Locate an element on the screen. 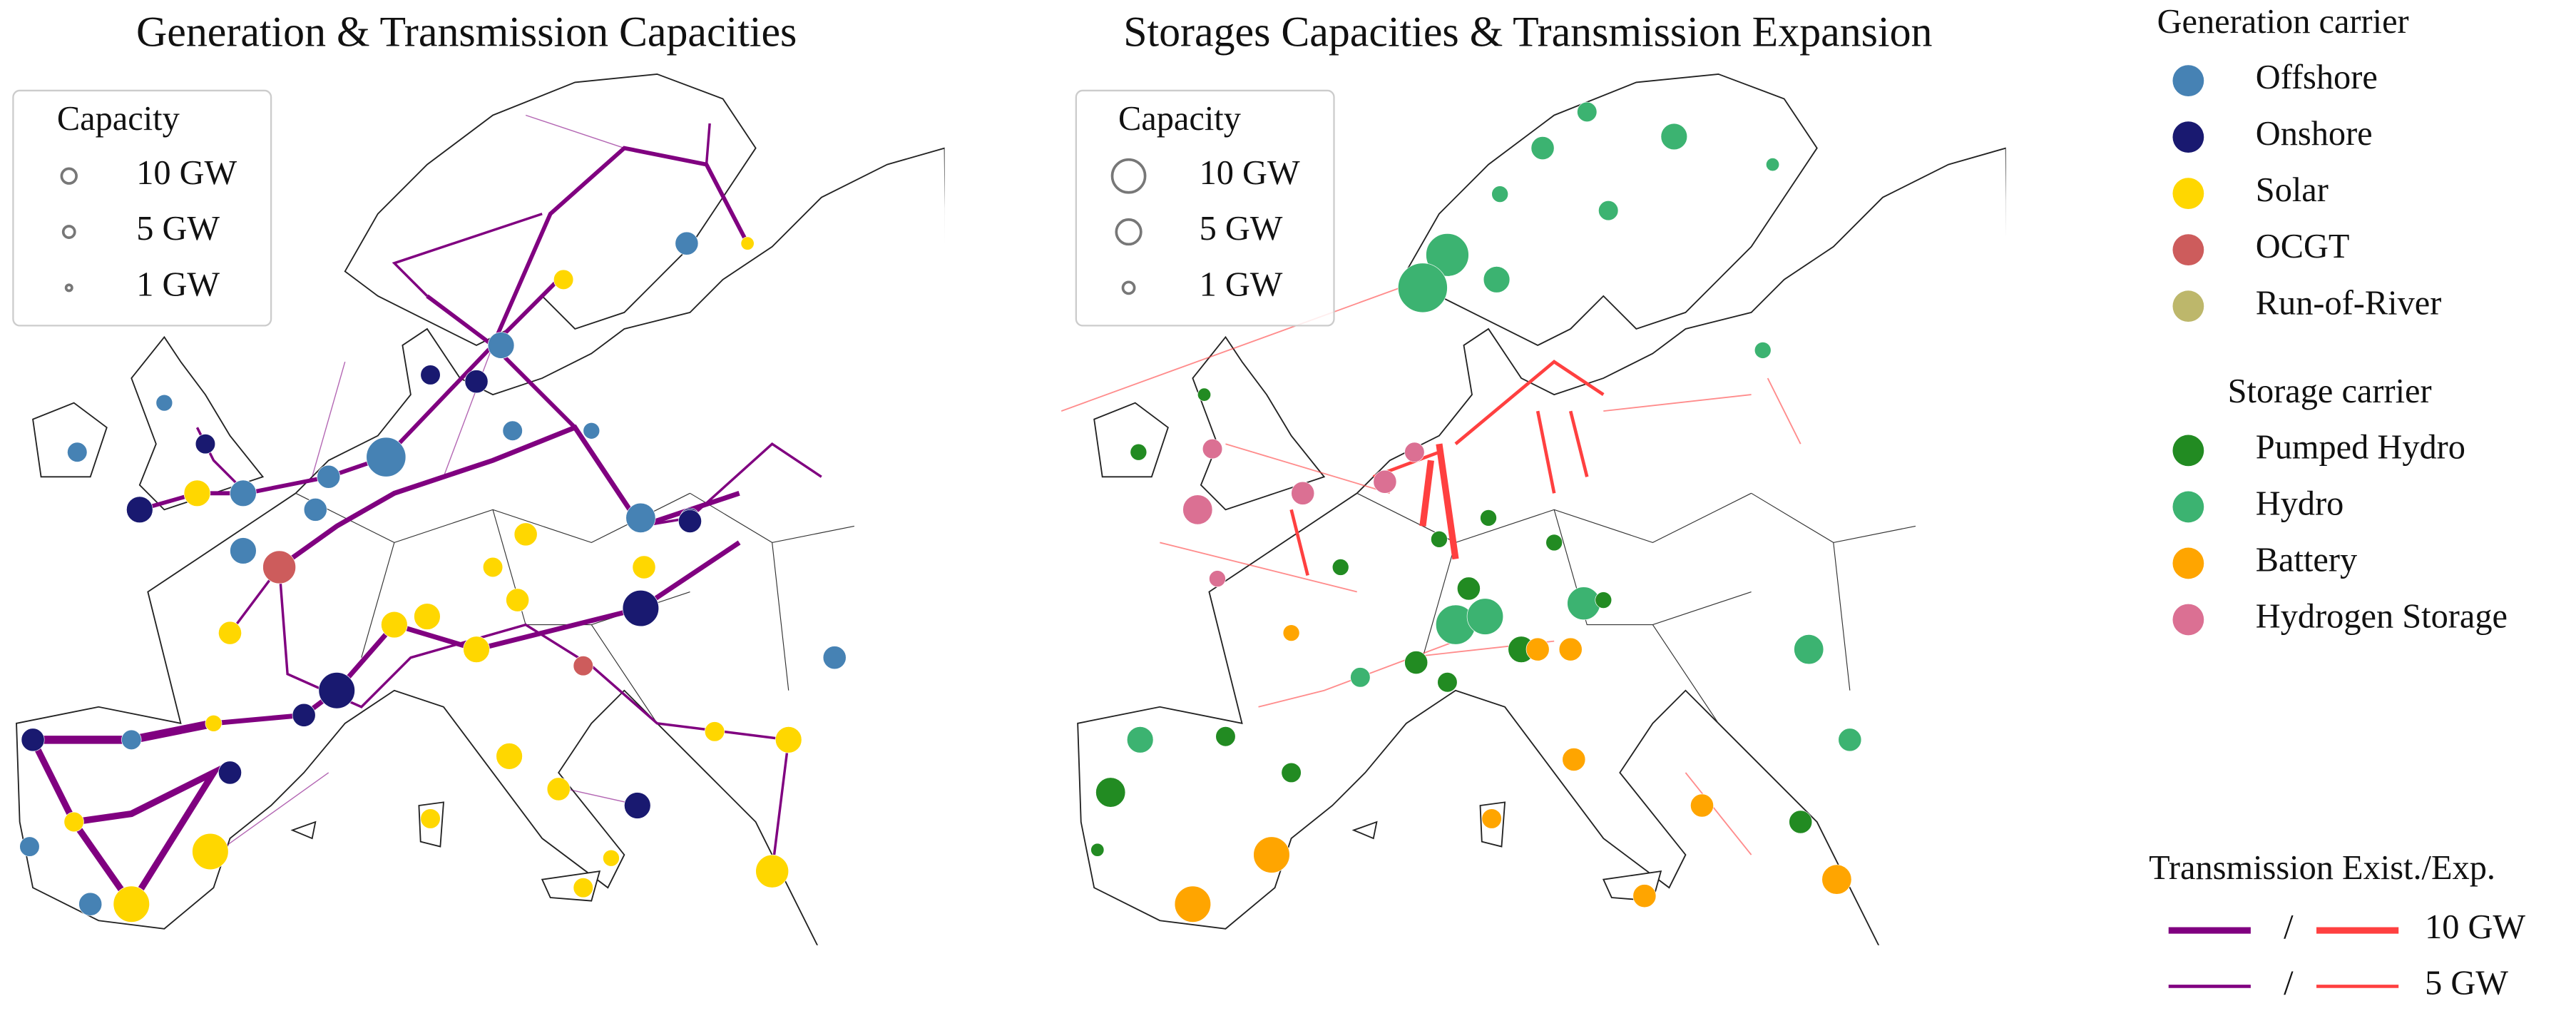  legend-label: Battery is located at coordinates (2306, 560).